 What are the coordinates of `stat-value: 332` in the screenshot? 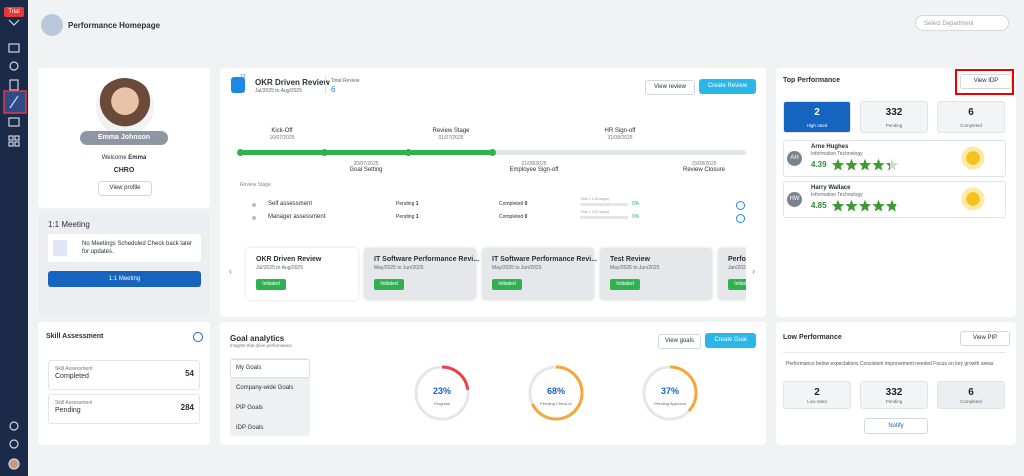 It's located at (894, 392).